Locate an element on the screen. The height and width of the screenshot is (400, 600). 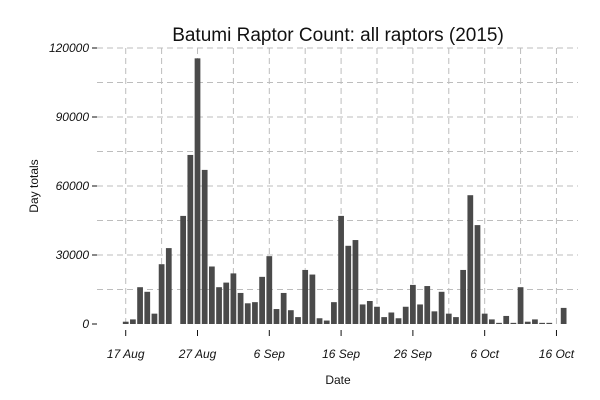
x-tick-label: 16 Sep is located at coordinates (341, 354).